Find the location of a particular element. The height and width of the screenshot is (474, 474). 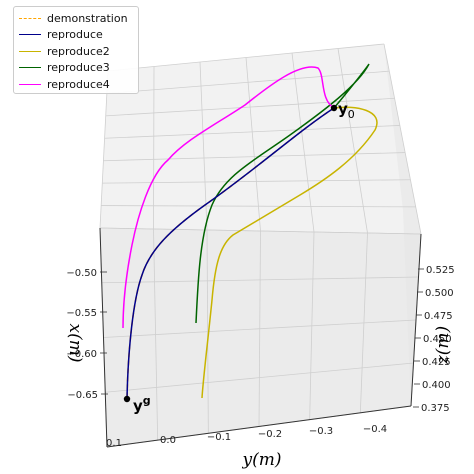

z-tick-label: 0.375 is located at coordinates (435, 408).